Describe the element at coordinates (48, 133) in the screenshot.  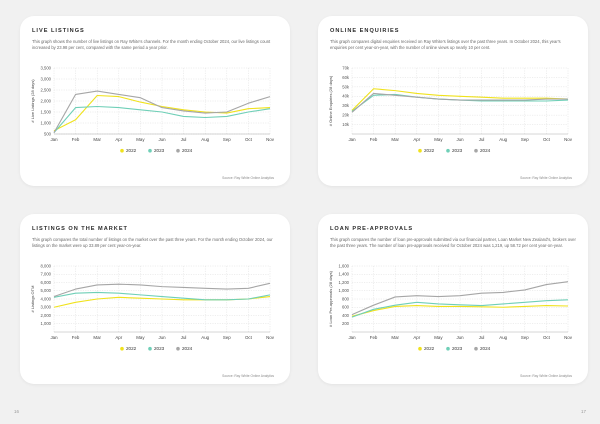
I see `y-tick-label: 500` at that location.